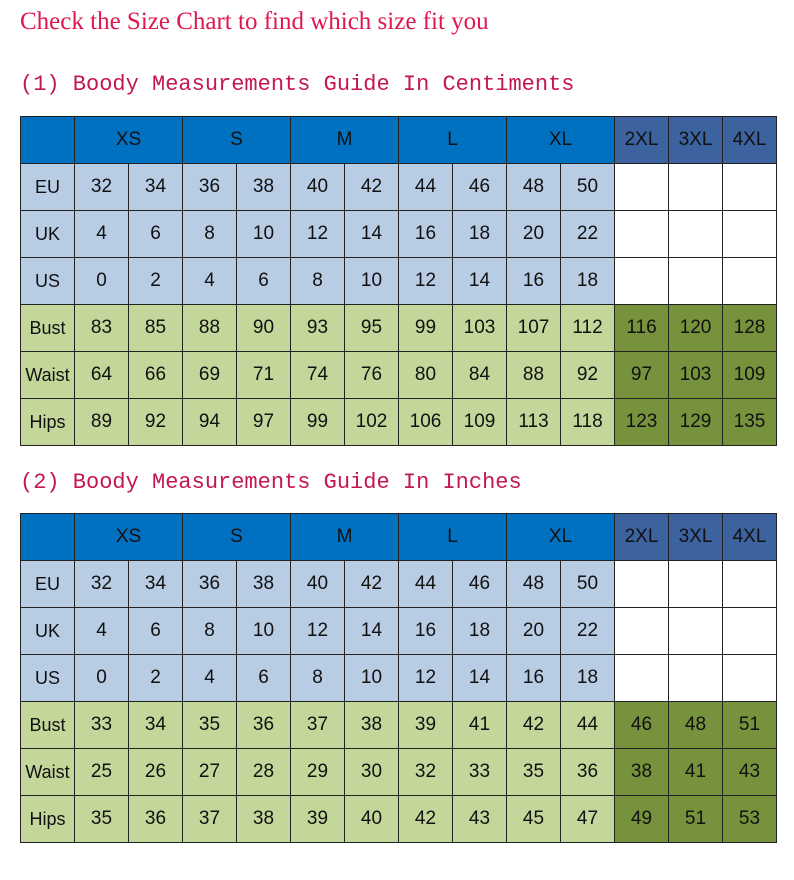 The height and width of the screenshot is (880, 794). Describe the element at coordinates (155, 422) in the screenshot. I see `table-cell: 92` at that location.